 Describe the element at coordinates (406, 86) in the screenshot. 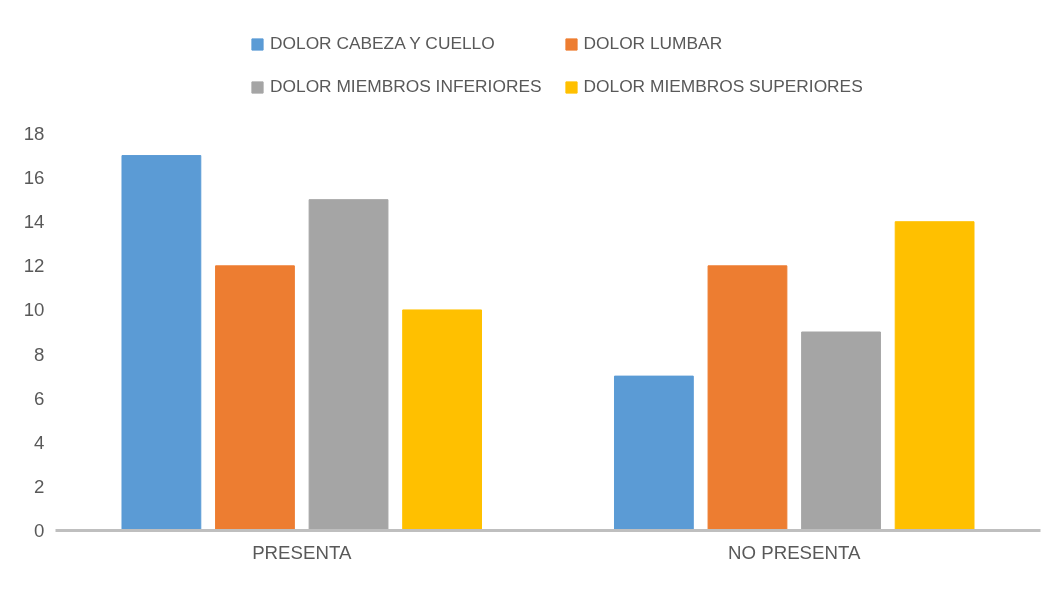

I see `legend-label: DOLOR MIEMBROS INFERIORES` at that location.